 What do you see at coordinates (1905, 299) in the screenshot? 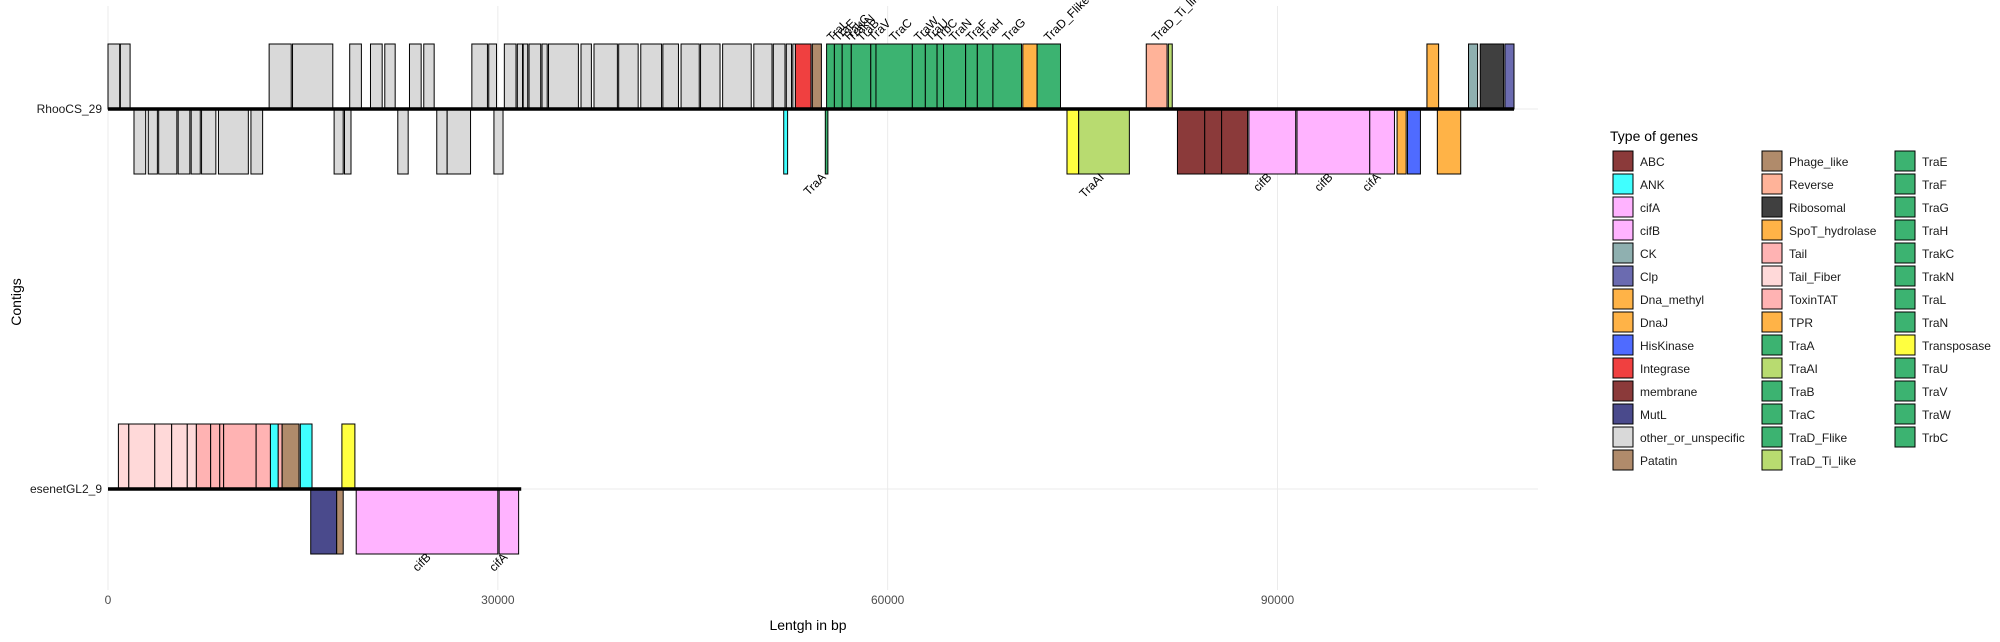
I see `legend-key-tral` at bounding box center [1905, 299].